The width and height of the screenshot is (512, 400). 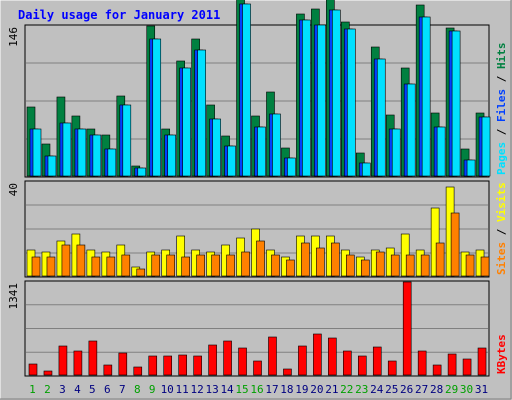 I want to click on y-max-label: 146, so click(x=13, y=37).